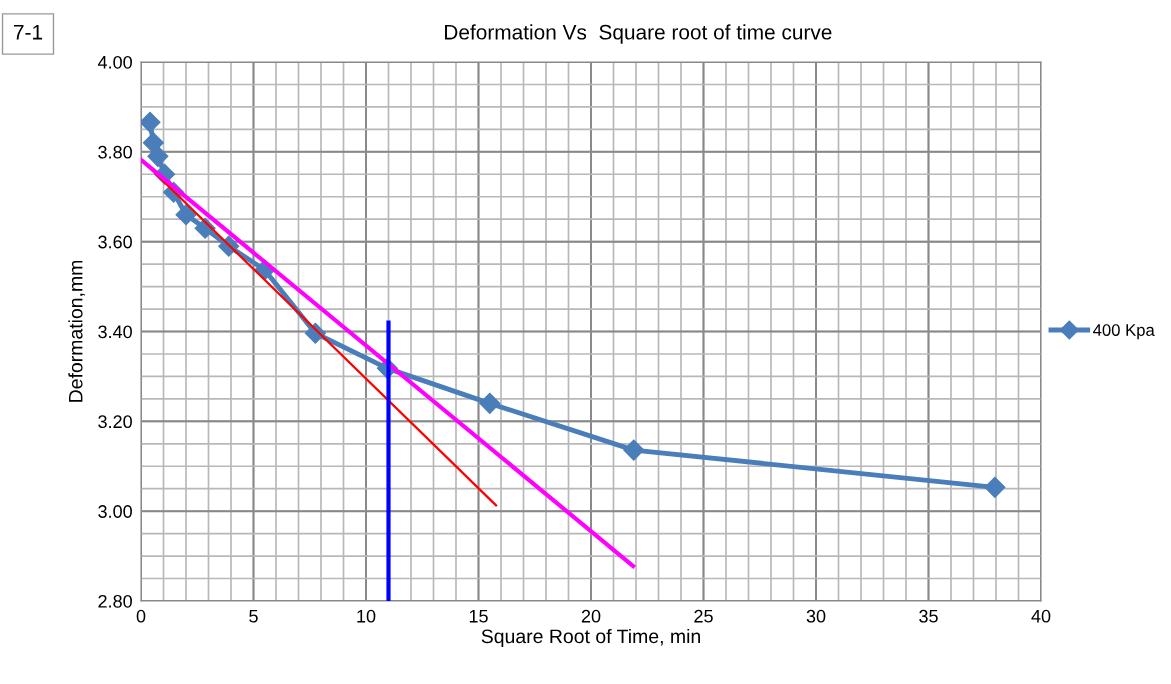 Image resolution: width=1171 pixels, height=684 pixels. Describe the element at coordinates (478, 616) in the screenshot. I see `x-tick-label: 15` at that location.